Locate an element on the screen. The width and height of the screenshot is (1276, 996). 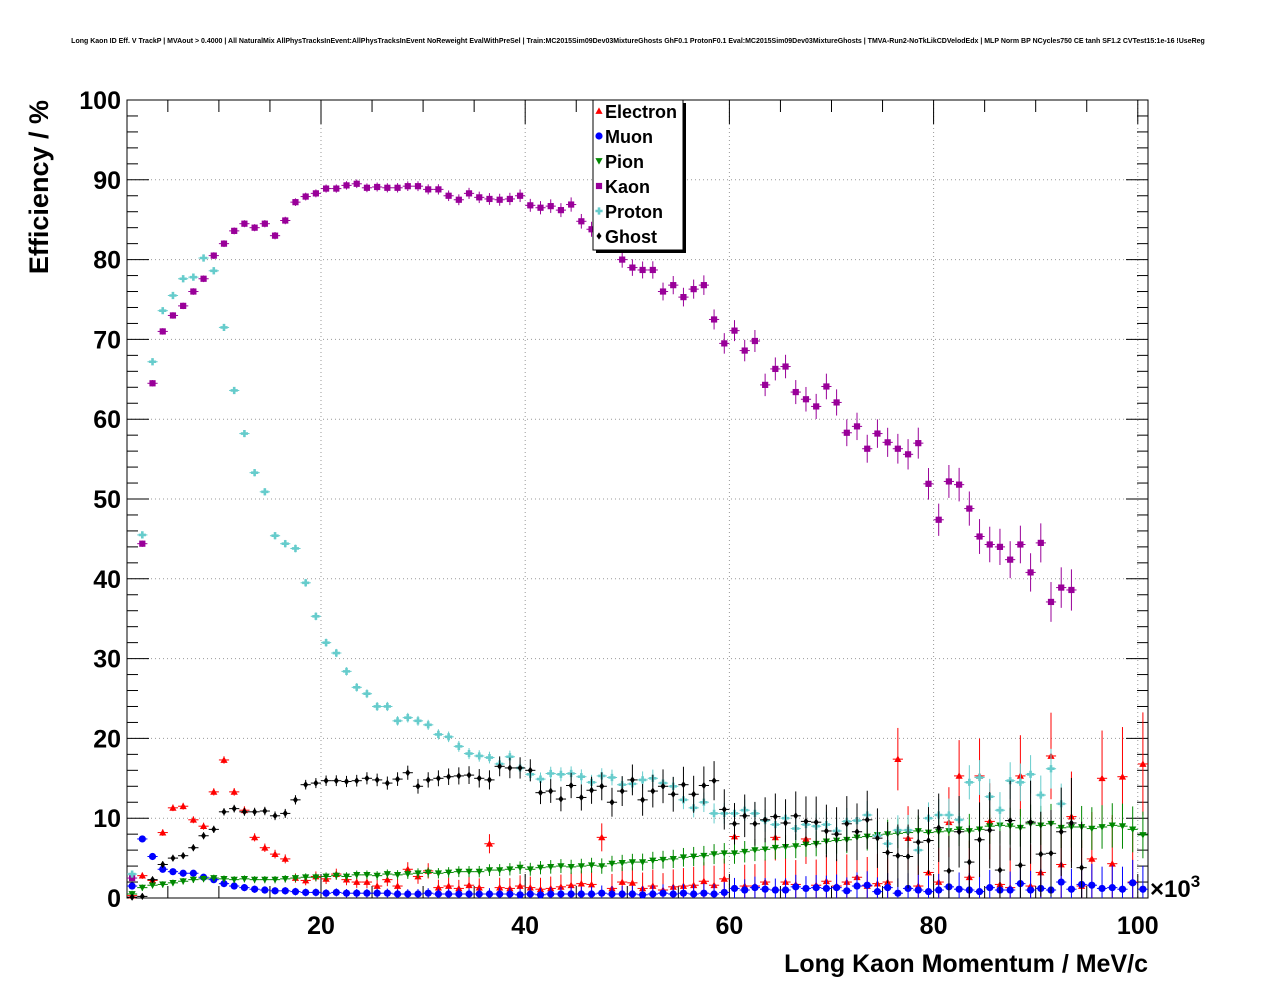
x-axis-title: Long Kaon Momentum / MeV/c is located at coordinates (966, 964).